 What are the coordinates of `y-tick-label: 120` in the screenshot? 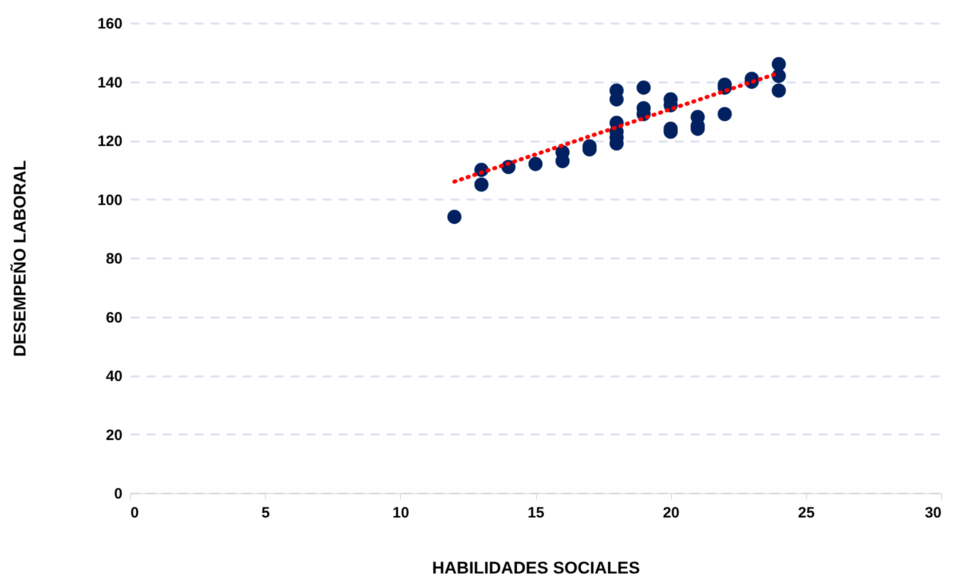 It's located at (109, 141).